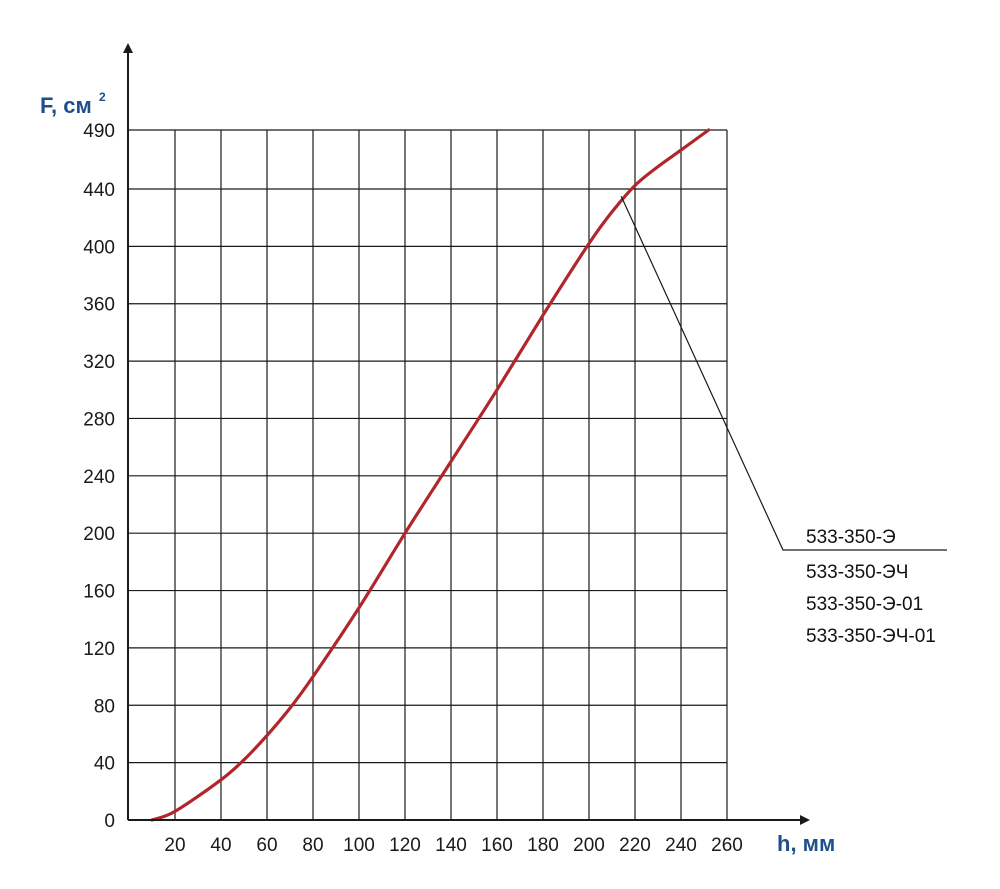  What do you see at coordinates (806, 843) in the screenshot?
I see `x-axis-title: h, мм` at bounding box center [806, 843].